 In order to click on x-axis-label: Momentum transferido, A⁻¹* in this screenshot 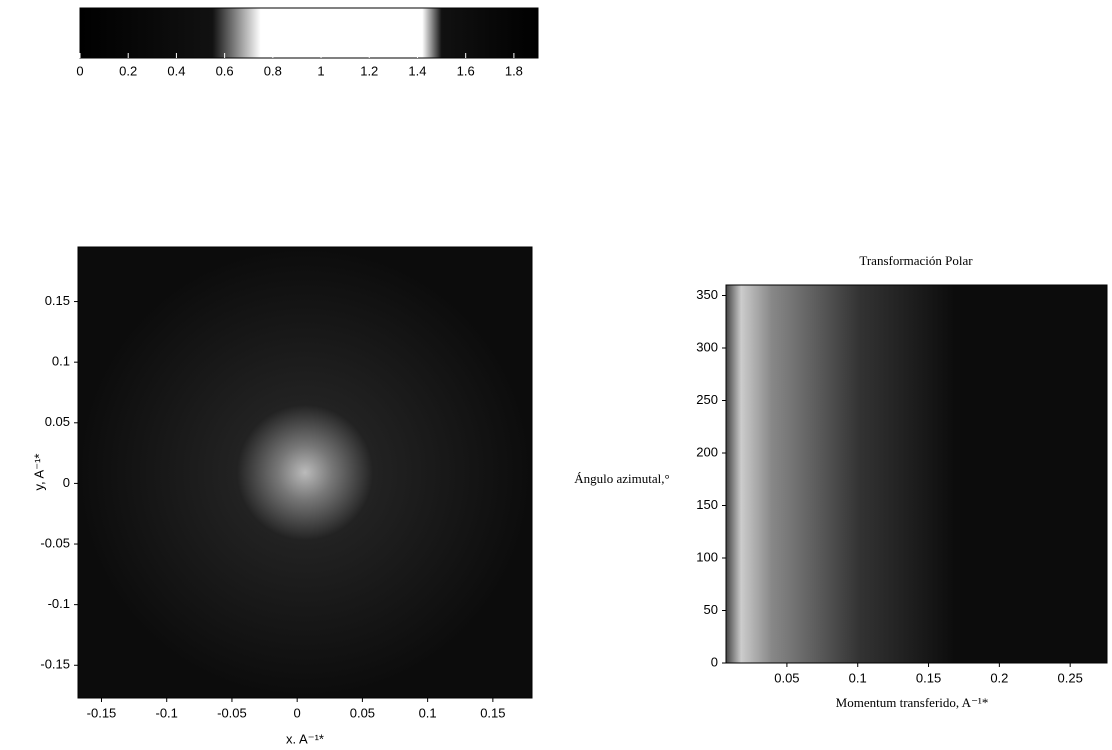, I will do `click(912, 702)`.